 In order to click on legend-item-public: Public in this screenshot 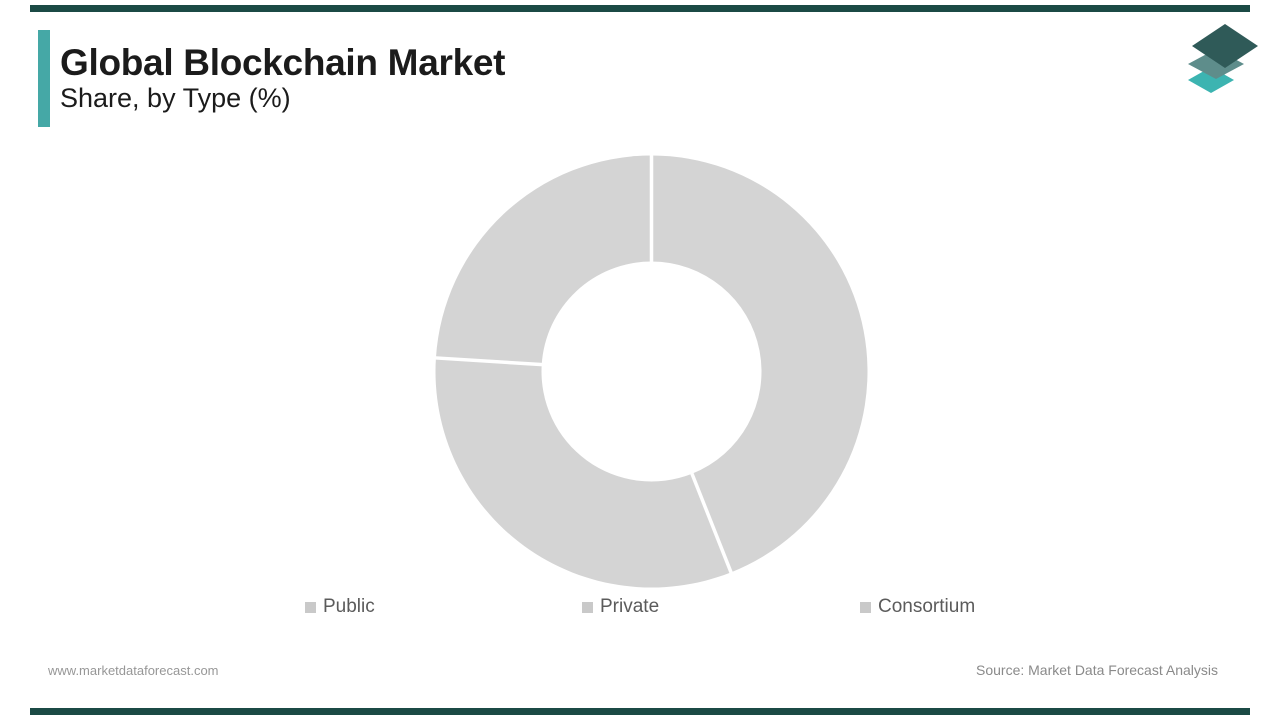, I will do `click(340, 607)`.